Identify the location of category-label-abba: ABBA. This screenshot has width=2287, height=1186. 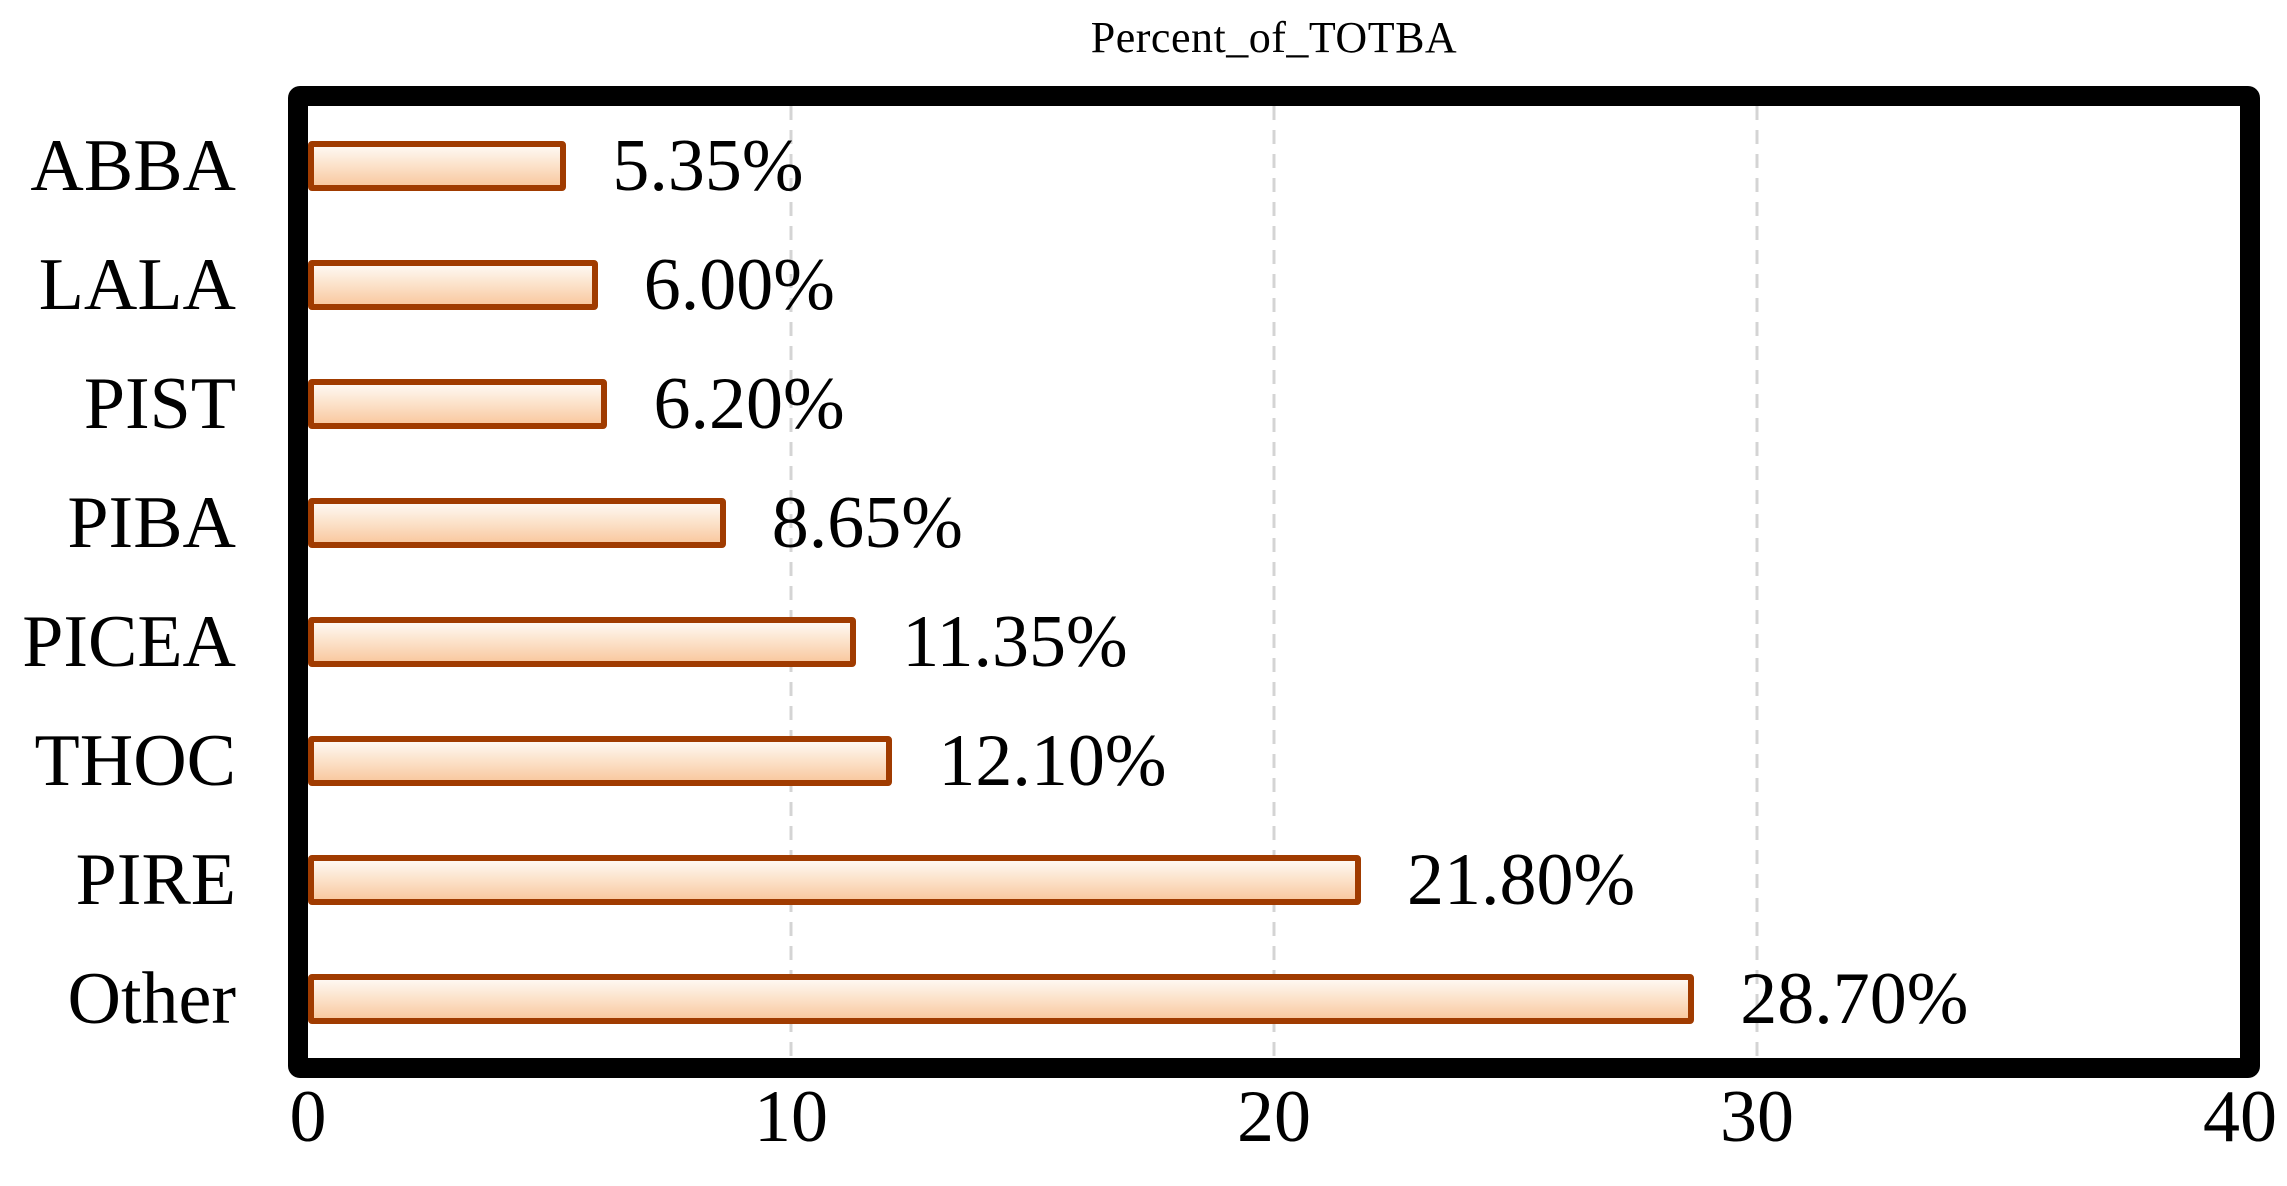
(133, 165).